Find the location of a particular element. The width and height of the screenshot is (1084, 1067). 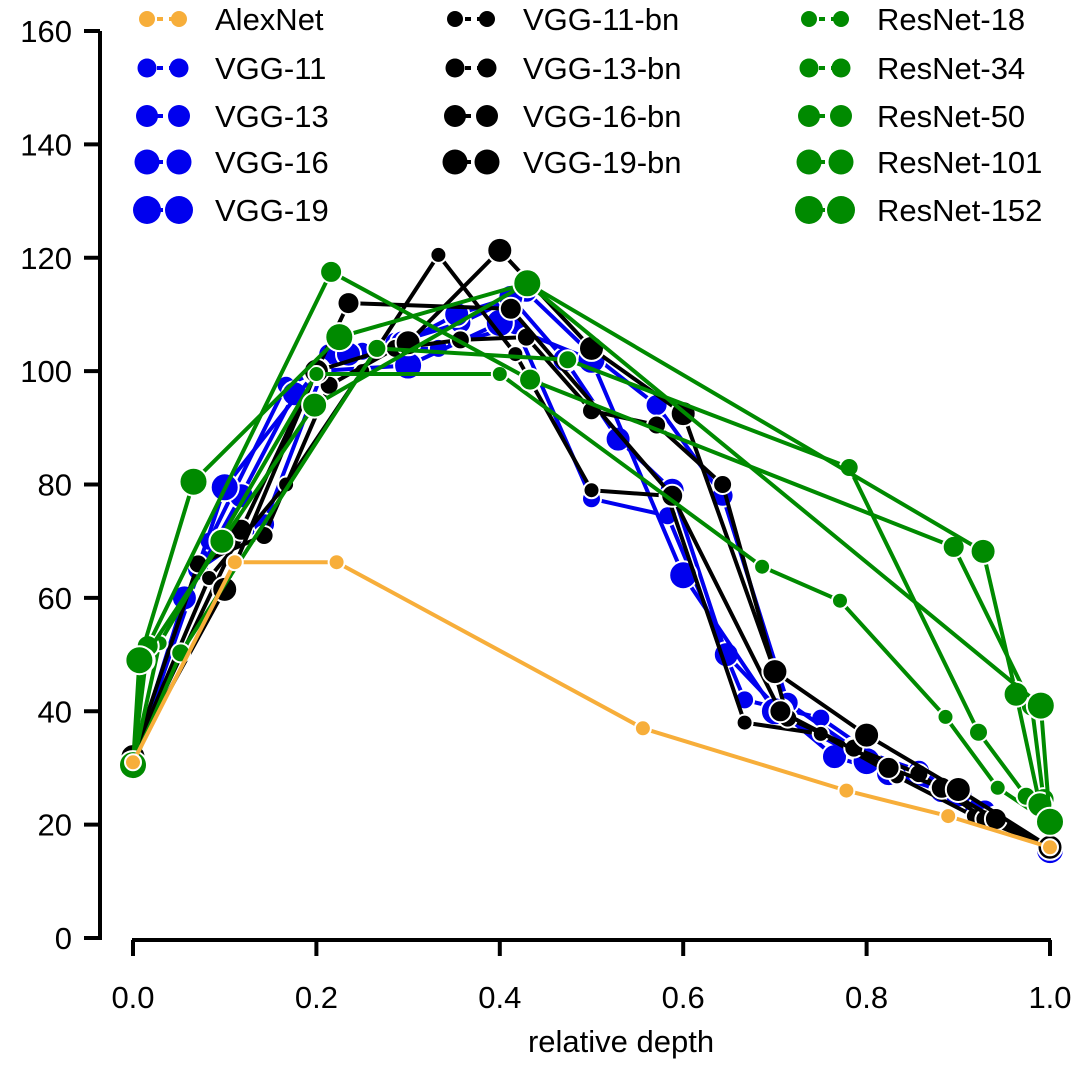

legend-item-vgg-11: VGG-11 is located at coordinates (231, 68).